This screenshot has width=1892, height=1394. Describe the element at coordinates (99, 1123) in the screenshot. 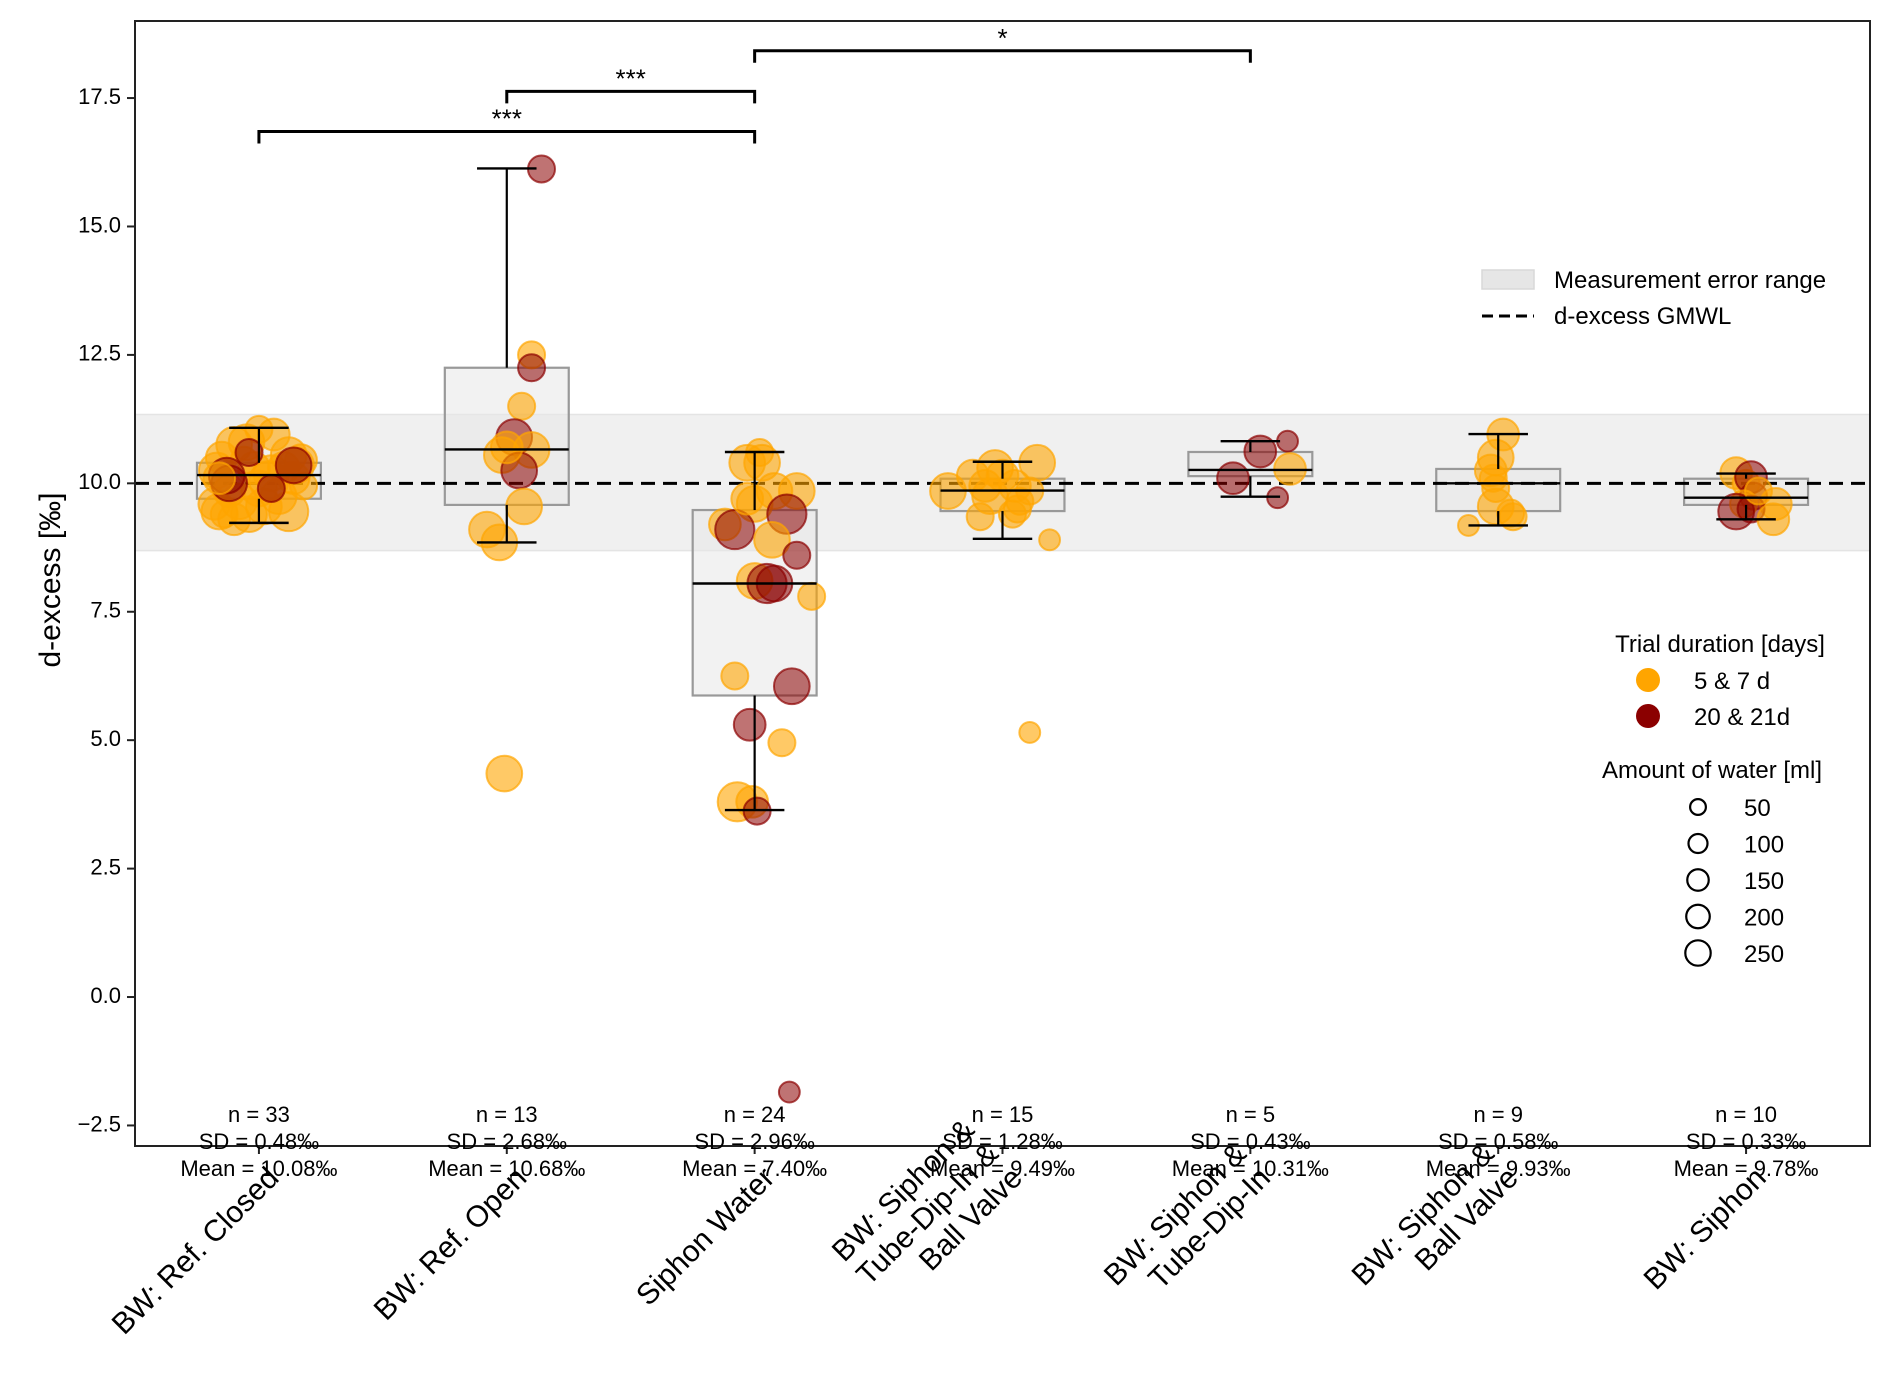

I see `y-tick-label: −2.5` at that location.